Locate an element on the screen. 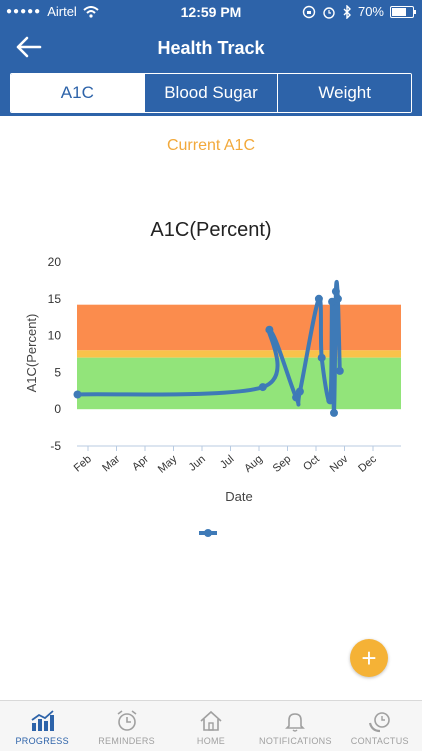 This screenshot has width=422, height=751. nav-notifications: NOTIFICATIONS is located at coordinates (295, 726).